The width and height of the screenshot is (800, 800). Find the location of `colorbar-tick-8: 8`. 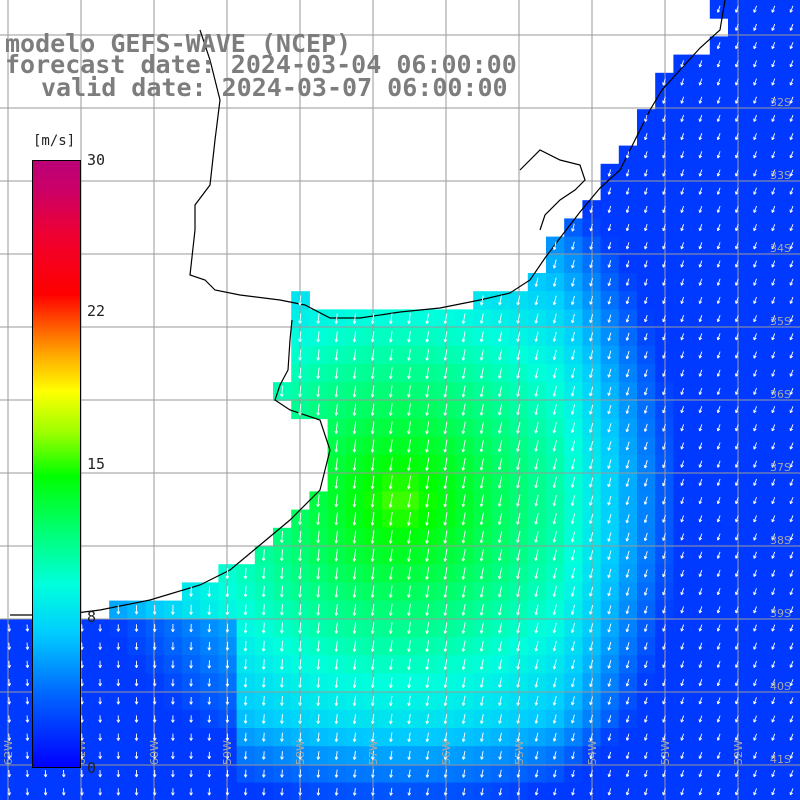

colorbar-tick-8: 8 is located at coordinates (92, 617).